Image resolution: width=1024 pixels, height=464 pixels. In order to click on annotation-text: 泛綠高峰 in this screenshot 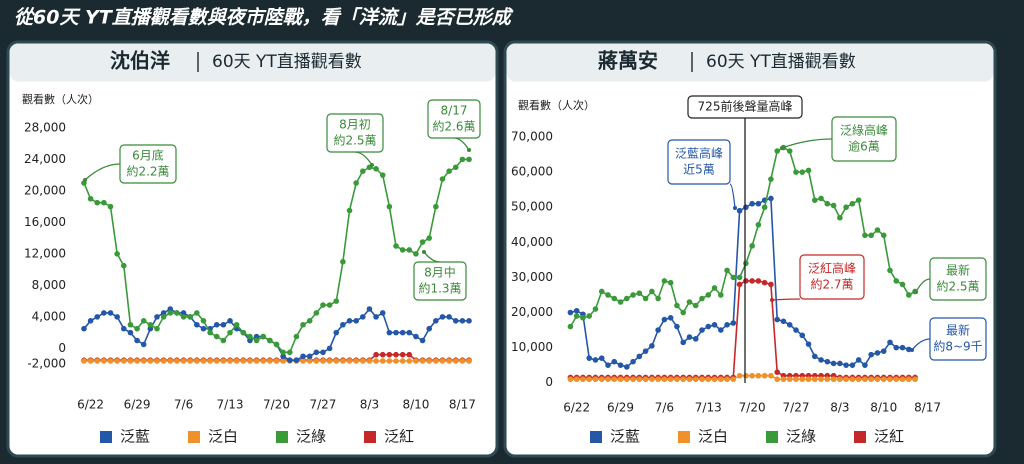, I will do `click(864, 130)`.